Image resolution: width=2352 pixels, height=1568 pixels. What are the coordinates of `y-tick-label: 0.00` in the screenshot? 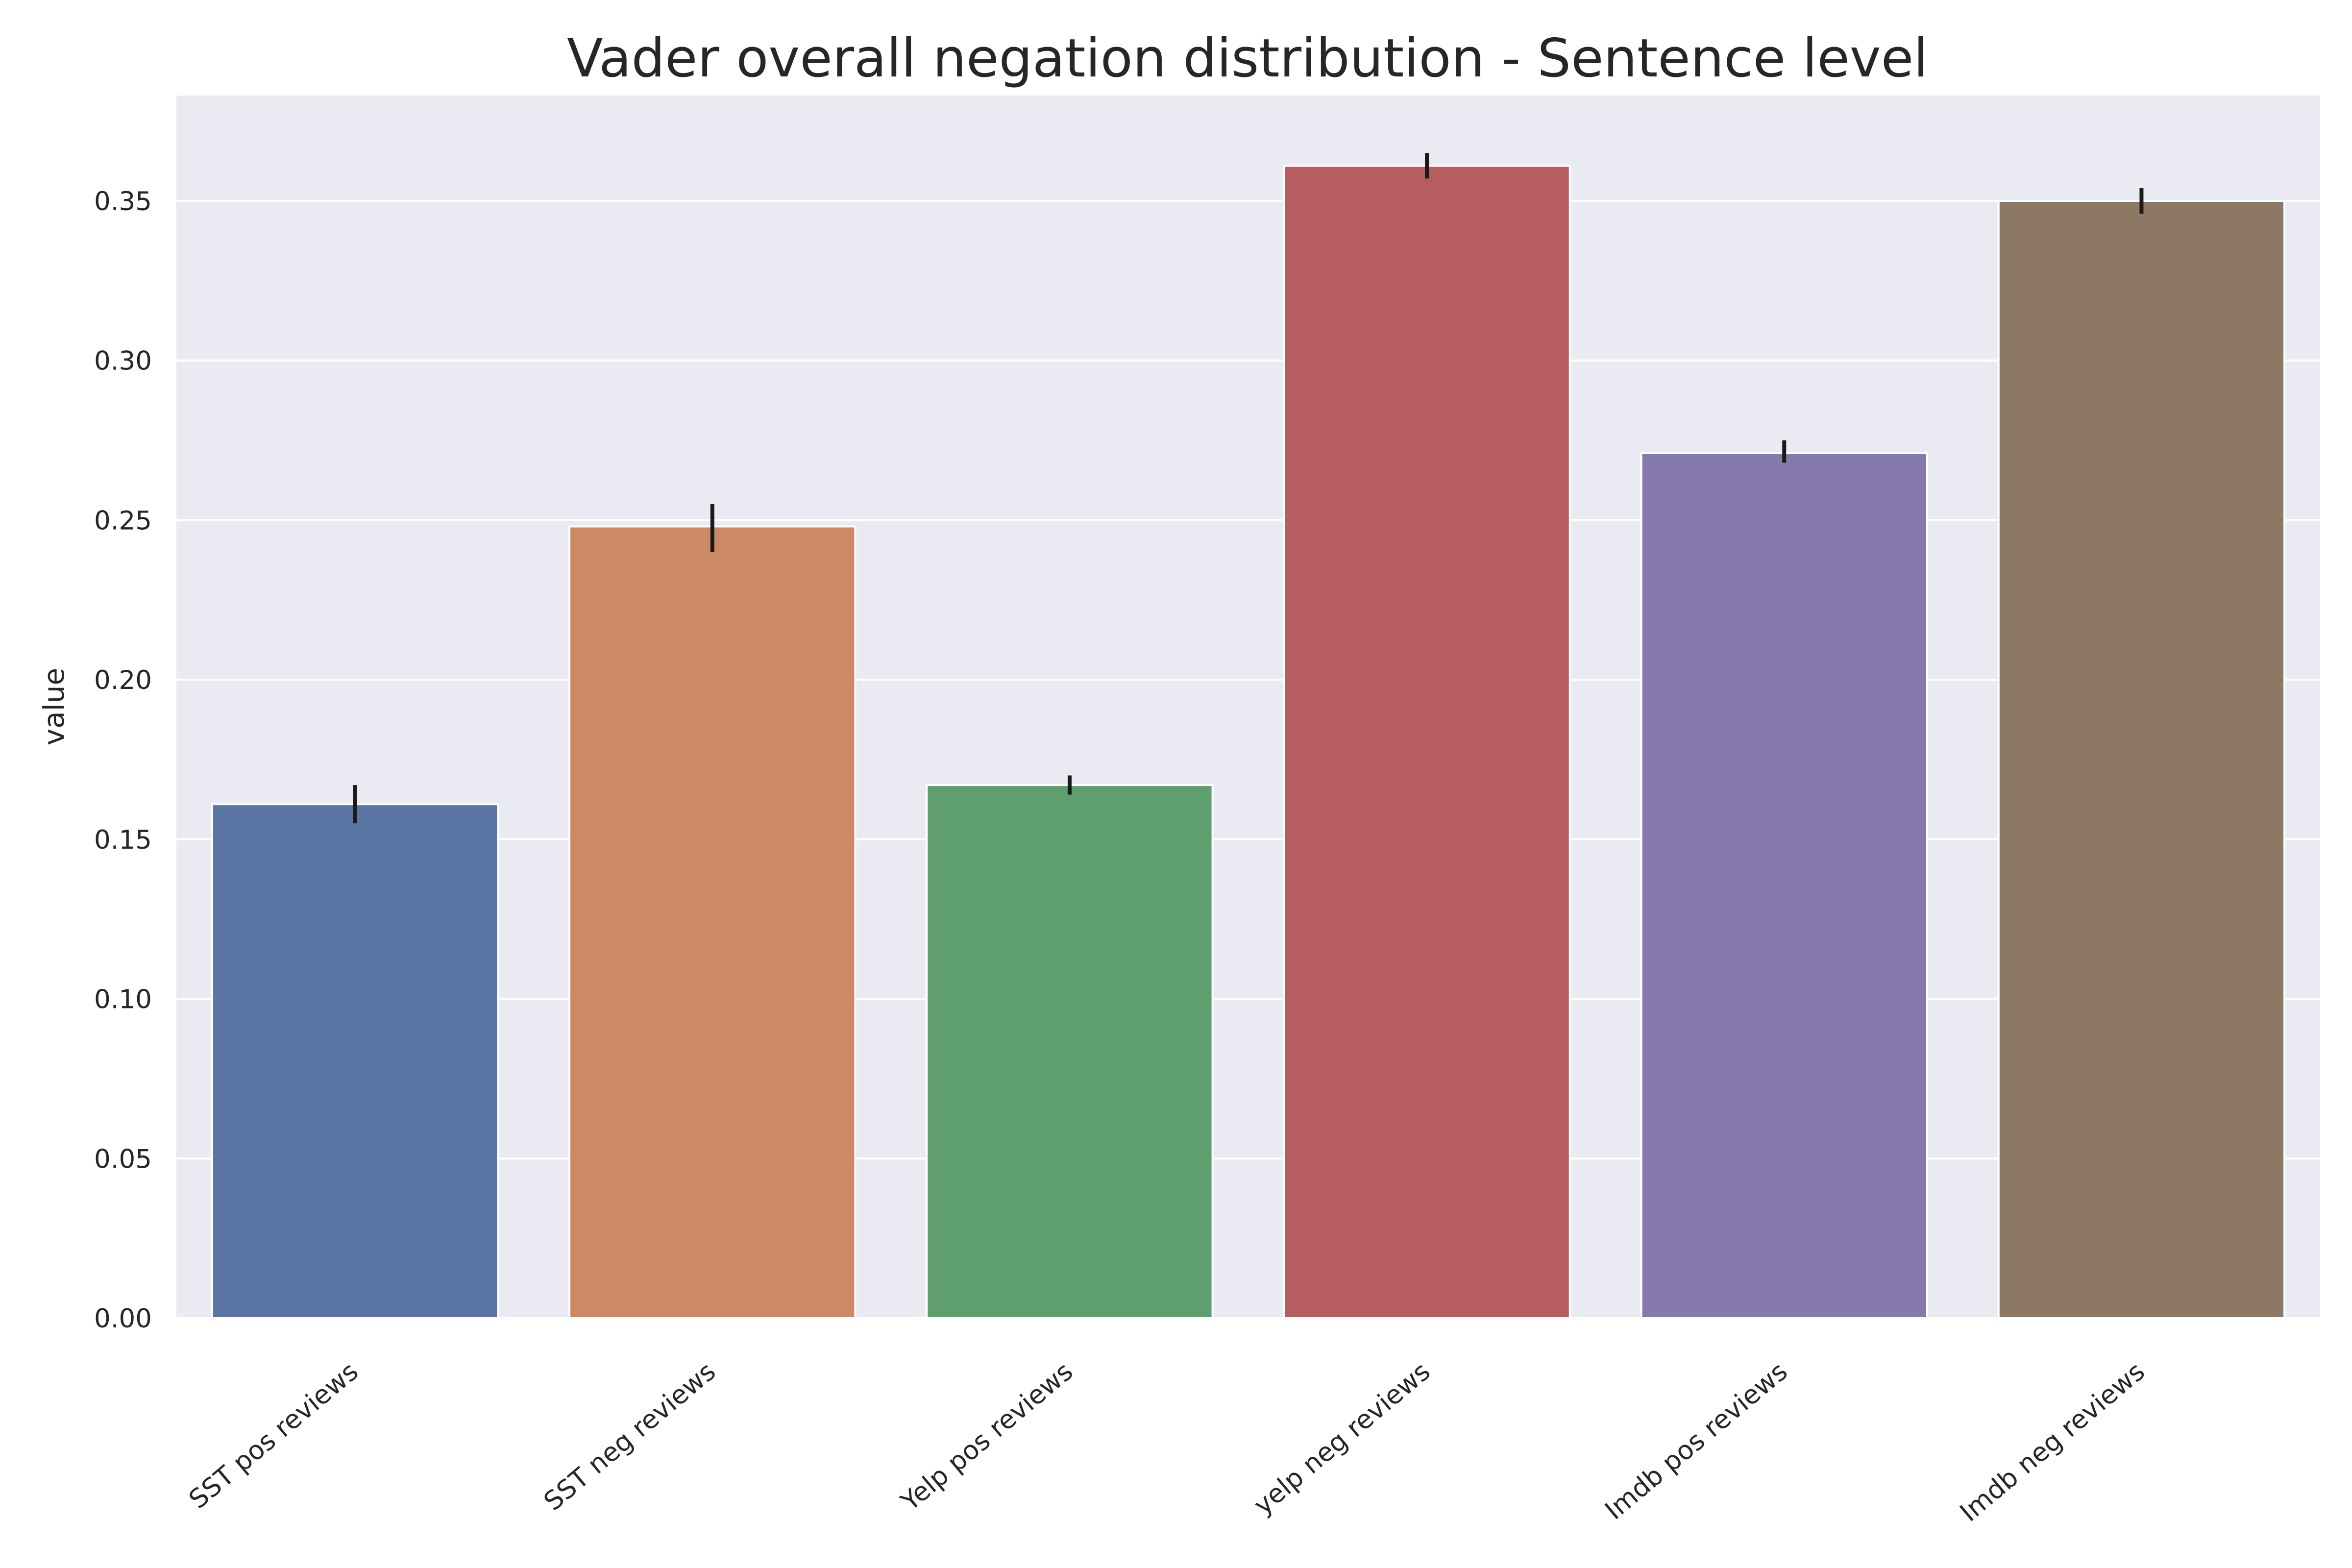 It's located at (123, 1319).